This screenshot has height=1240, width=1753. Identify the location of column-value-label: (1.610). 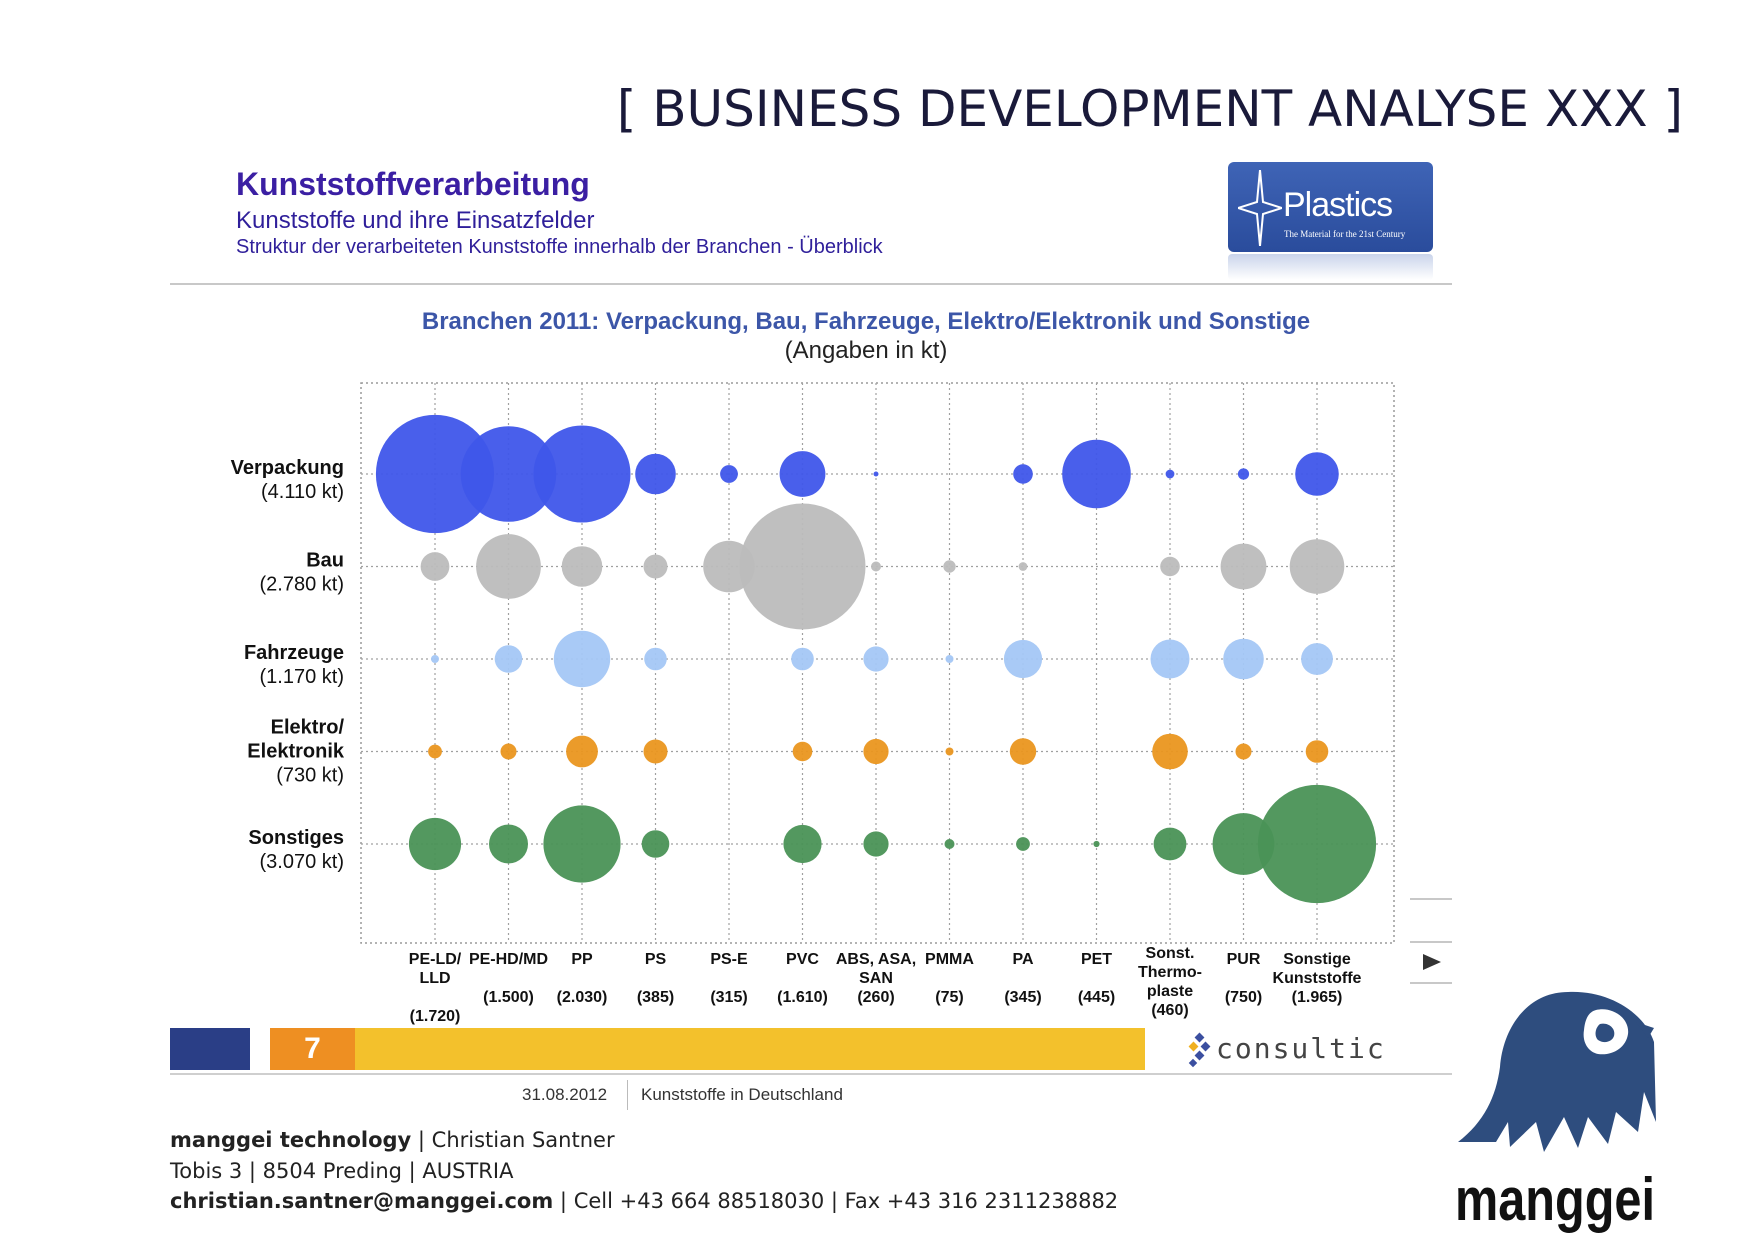
(802, 997).